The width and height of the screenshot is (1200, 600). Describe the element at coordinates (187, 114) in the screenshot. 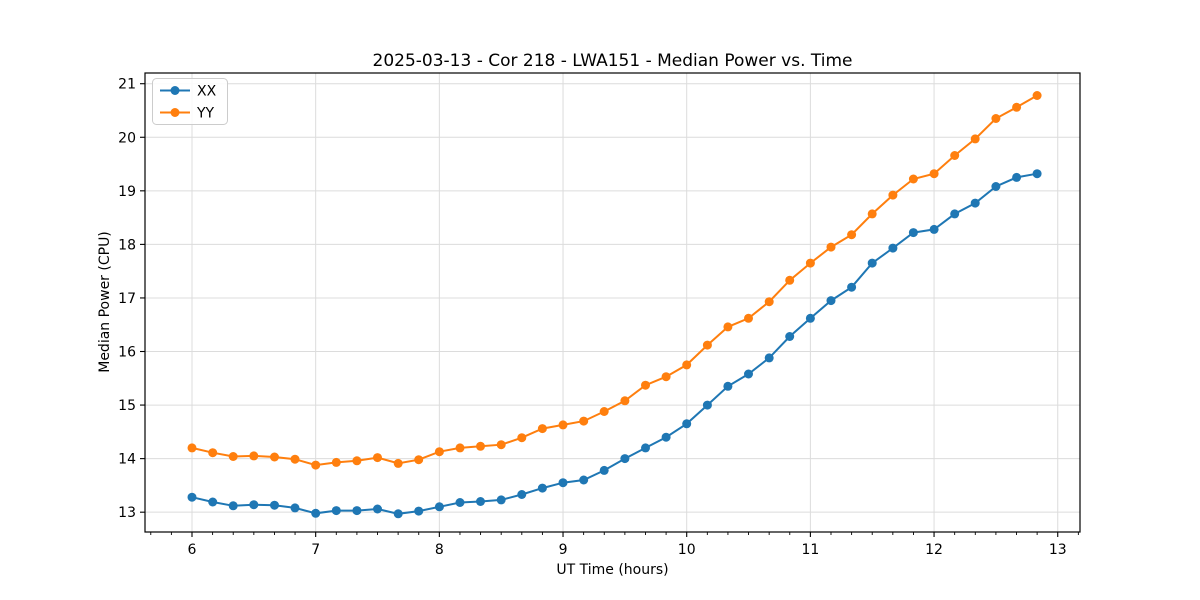

I see `legend-item-yy: YY` at that location.